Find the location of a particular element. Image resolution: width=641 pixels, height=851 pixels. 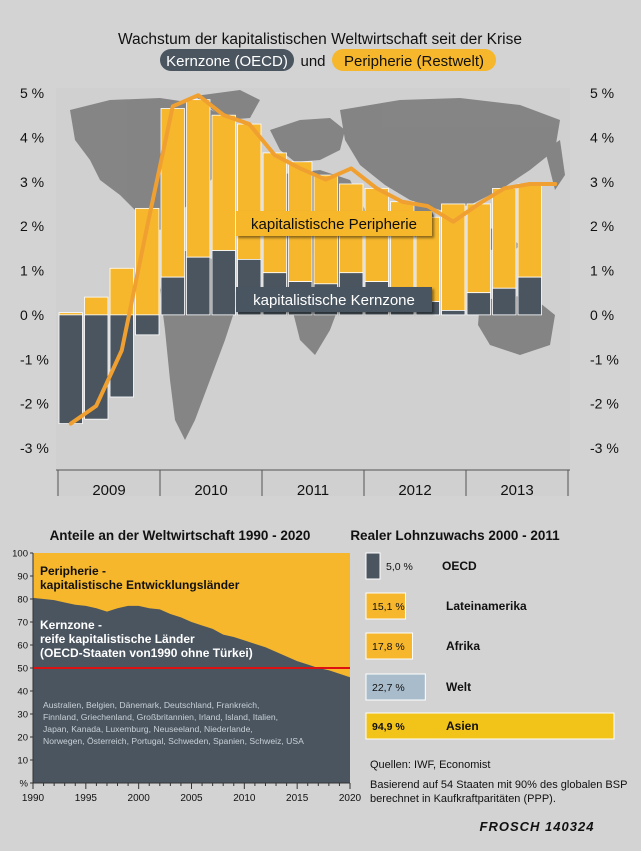

growth-y-tick-left: 1 % is located at coordinates (32, 271).